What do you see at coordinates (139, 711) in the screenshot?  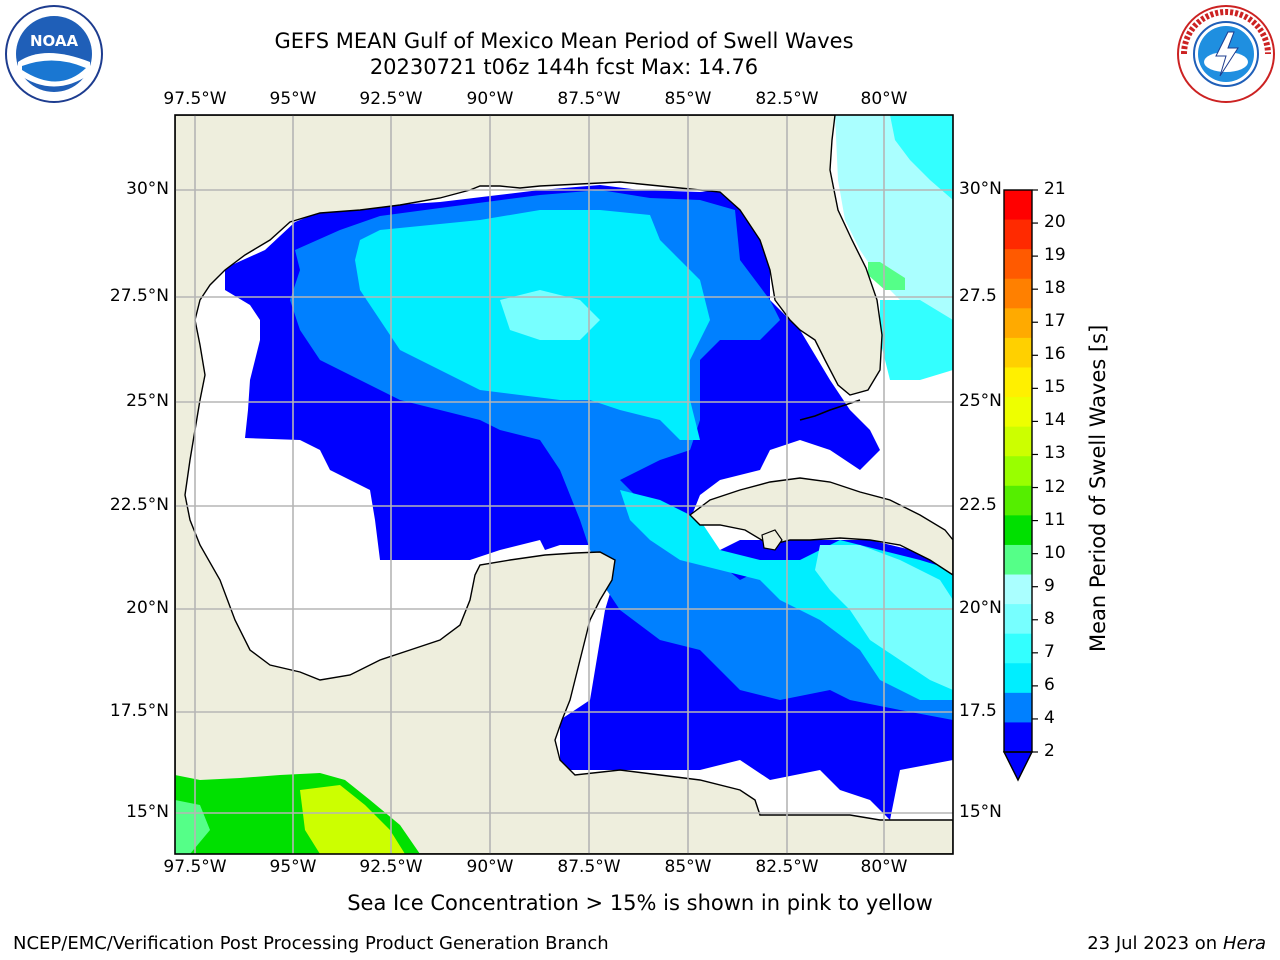 I see `lat-tick-label: 17.5°N` at bounding box center [139, 711].